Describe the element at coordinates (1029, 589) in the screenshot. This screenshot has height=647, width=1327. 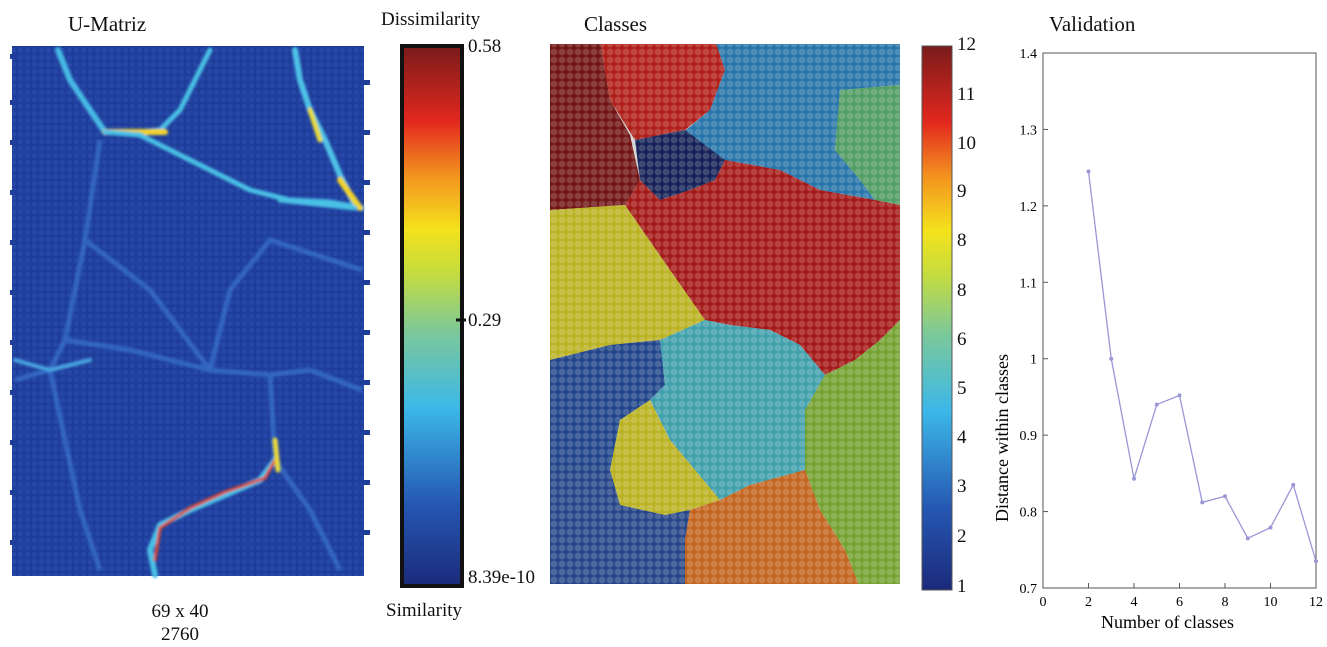
I see `y-tick-label: 0.7` at that location.